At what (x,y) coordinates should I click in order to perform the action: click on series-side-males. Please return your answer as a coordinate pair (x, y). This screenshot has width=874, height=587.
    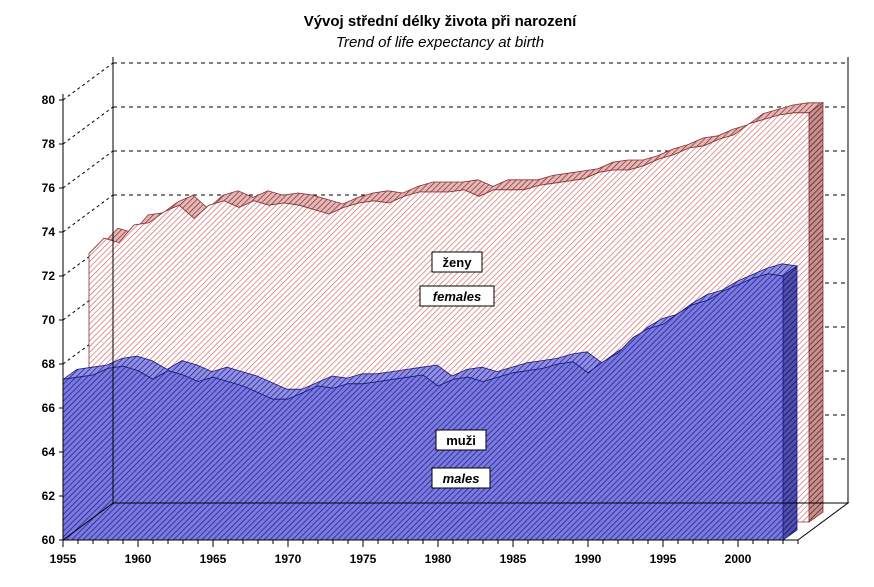
    Looking at the image, I should click on (790, 403).